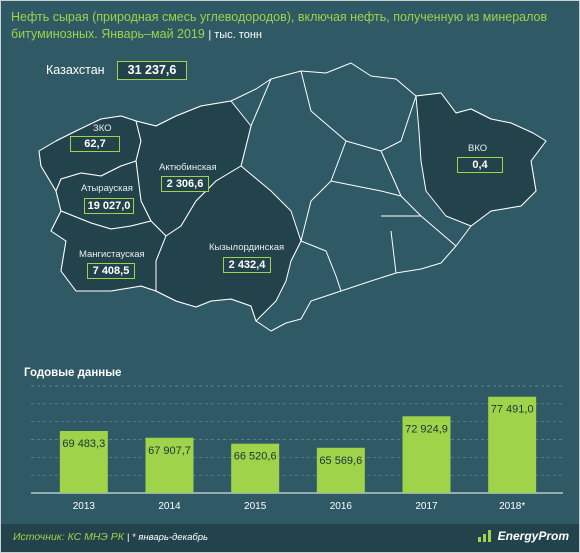  Describe the element at coordinates (83, 462) in the screenshot. I see `bar-2013` at that location.